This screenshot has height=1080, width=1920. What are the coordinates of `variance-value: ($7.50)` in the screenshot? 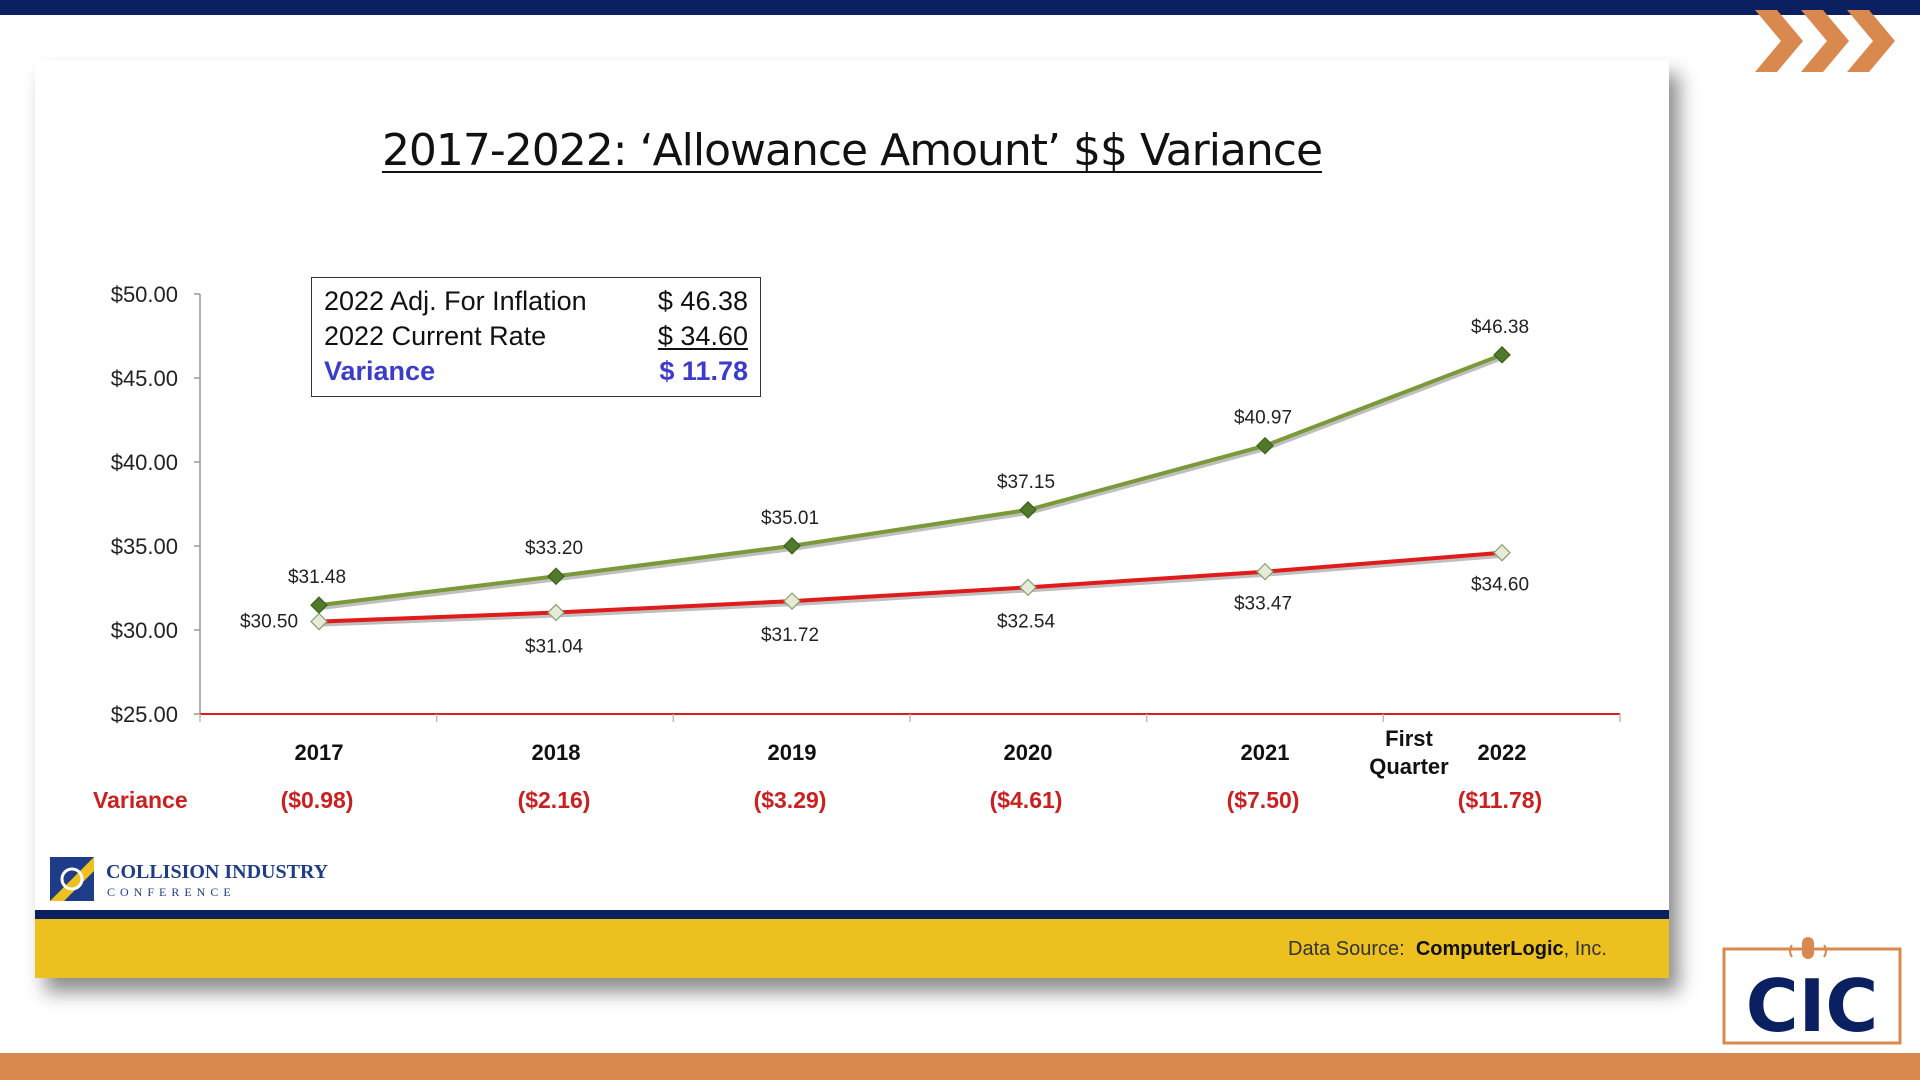 It's located at (1263, 800).